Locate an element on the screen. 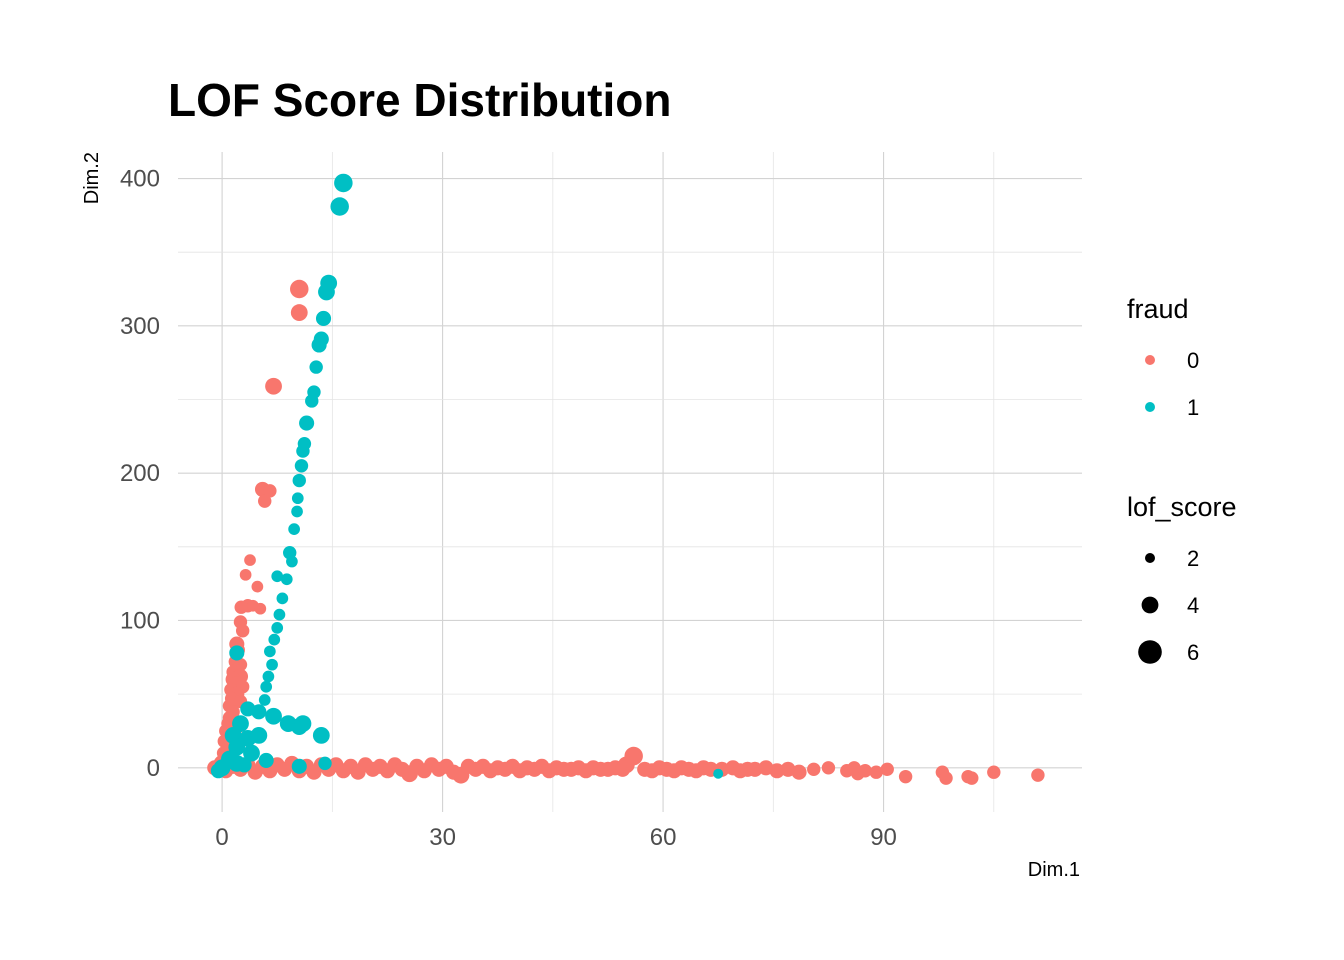  y-tick-label: 200 is located at coordinates (140, 473).